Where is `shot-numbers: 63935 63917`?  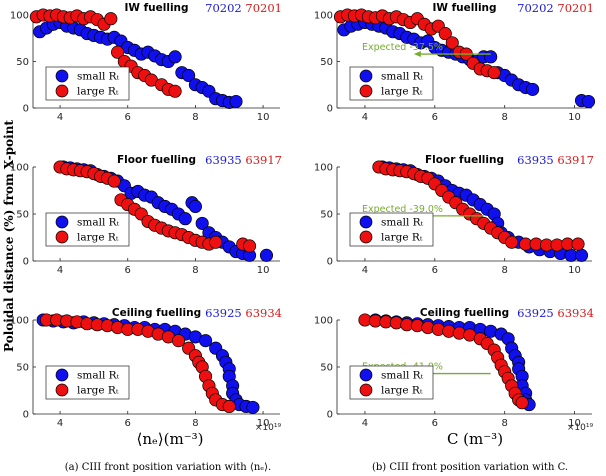
shot-numbers: 63935 63917 is located at coordinates (555, 160).